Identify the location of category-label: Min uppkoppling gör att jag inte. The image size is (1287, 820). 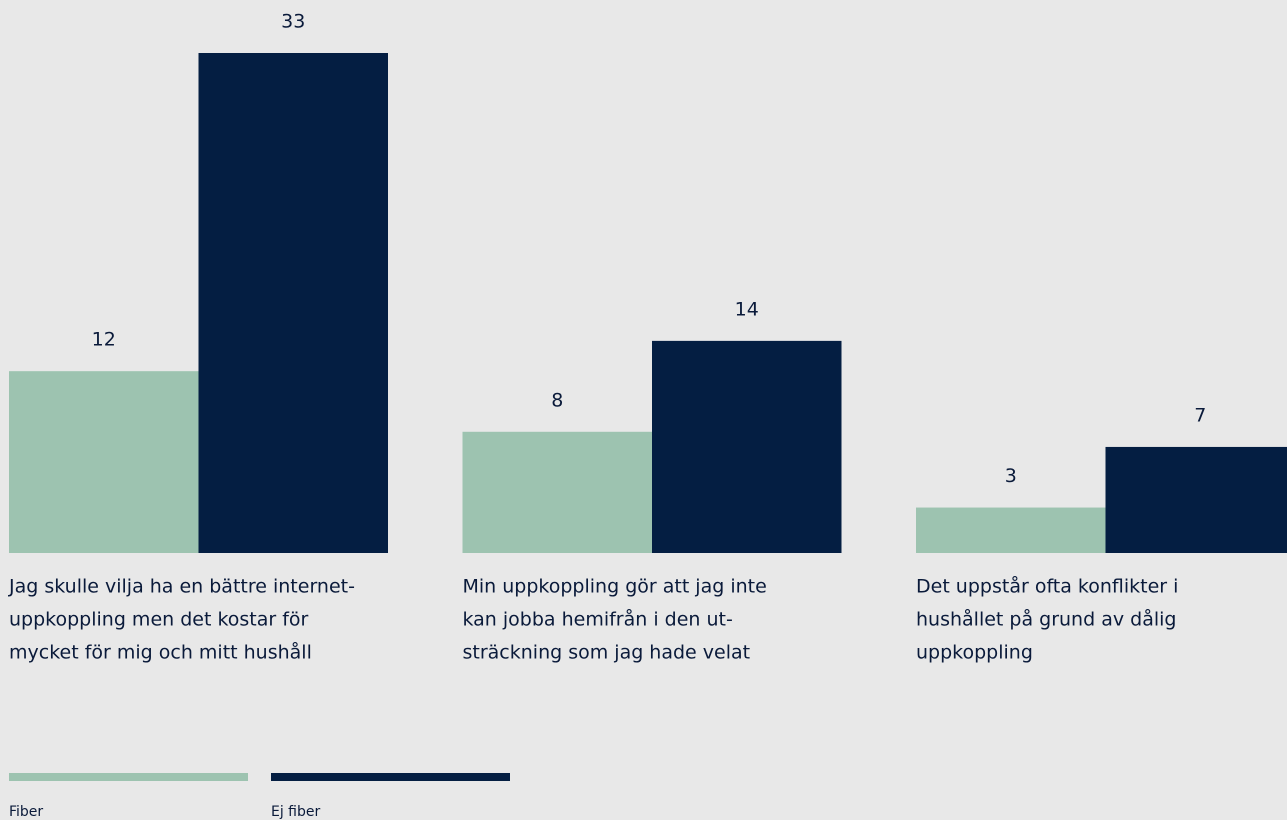
(615, 587).